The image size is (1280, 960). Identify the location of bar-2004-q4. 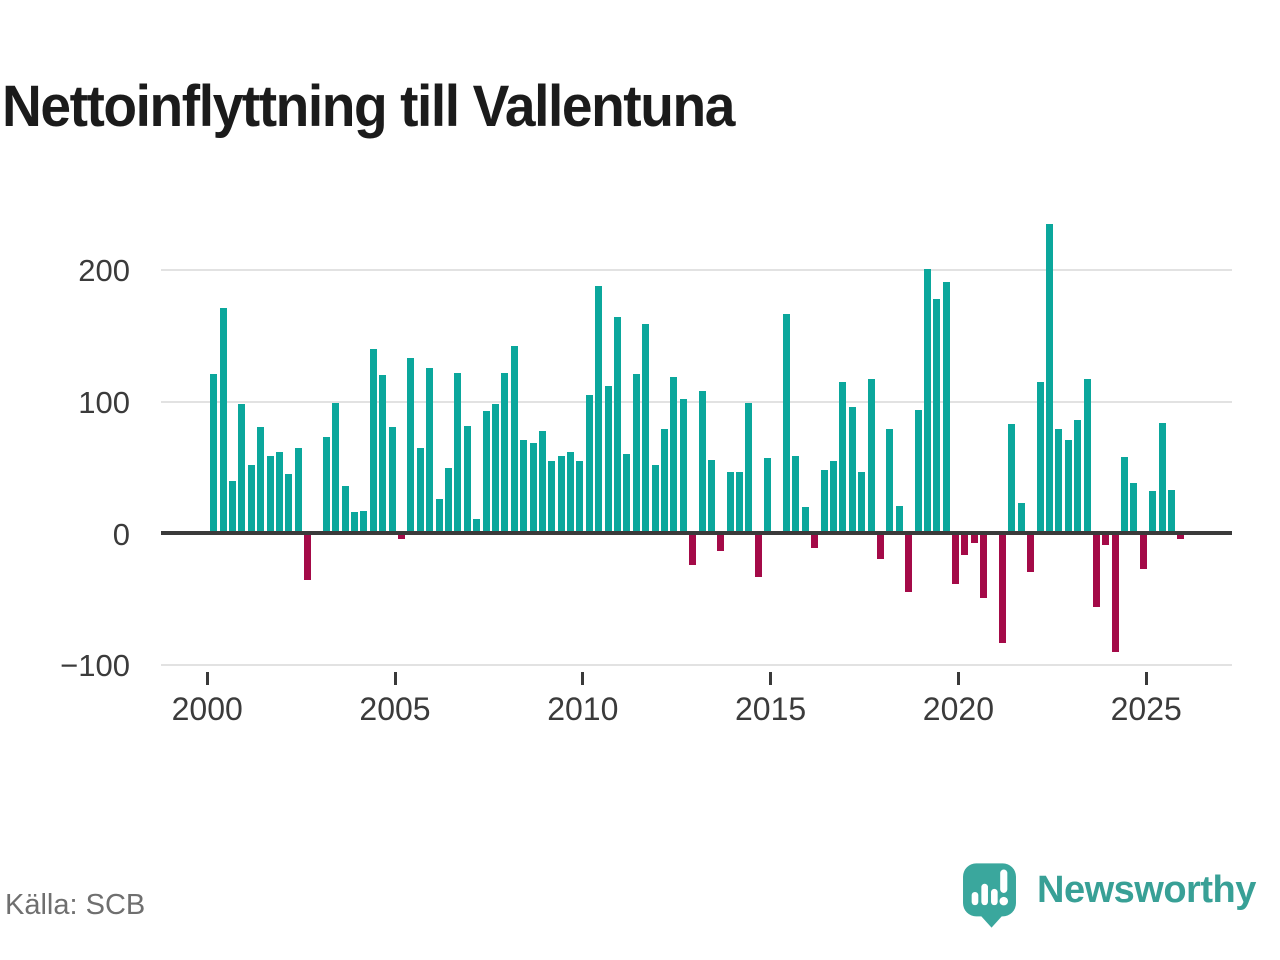
(392, 480).